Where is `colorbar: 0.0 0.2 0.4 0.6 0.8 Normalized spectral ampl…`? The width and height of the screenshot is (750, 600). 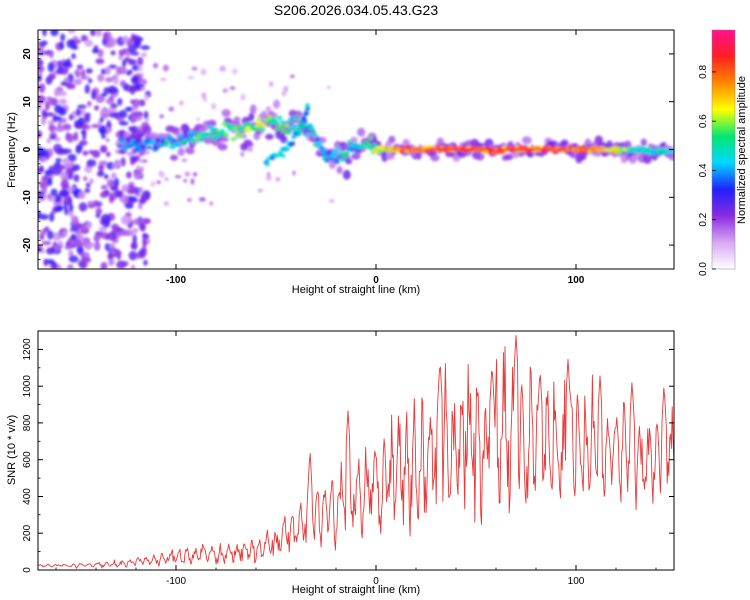 colorbar: 0.0 0.2 0.4 0.6 0.8 Normalized spectral ampl… is located at coordinates (723, 152).